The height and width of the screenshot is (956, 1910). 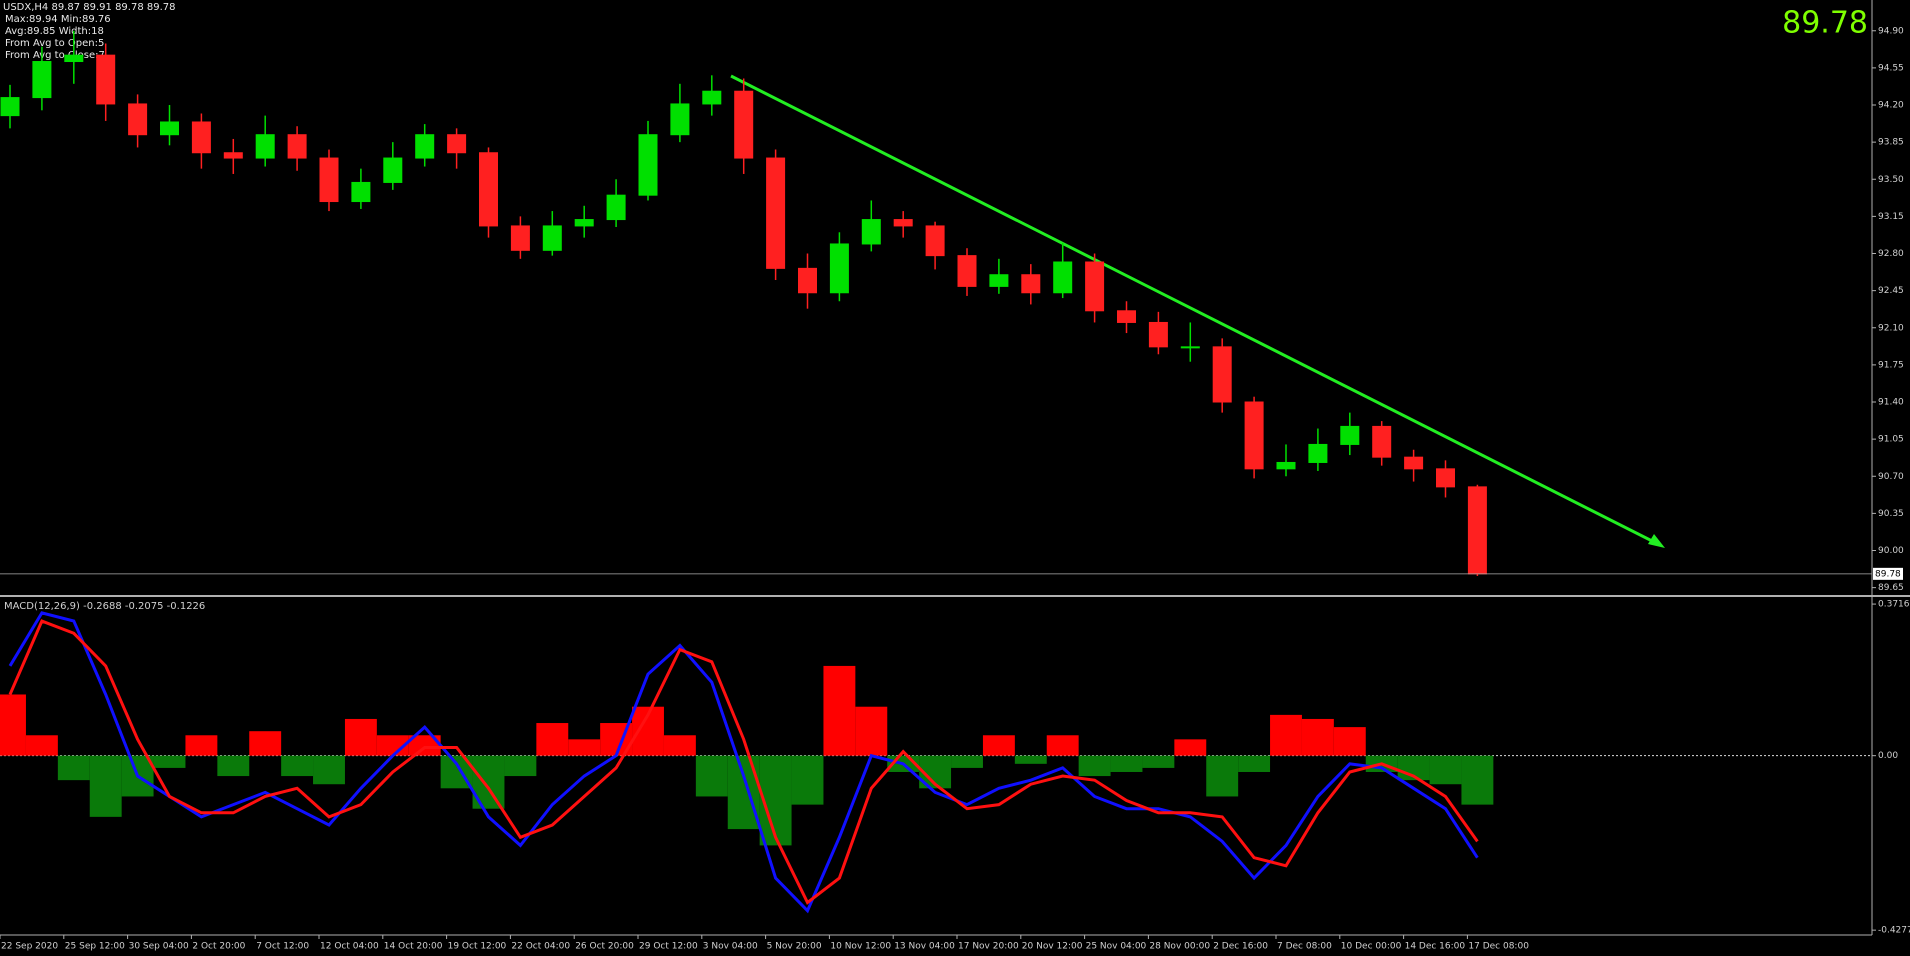 What do you see at coordinates (604, 947) in the screenshot?
I see `x-tick-label: 26 Oct 20:00` at bounding box center [604, 947].